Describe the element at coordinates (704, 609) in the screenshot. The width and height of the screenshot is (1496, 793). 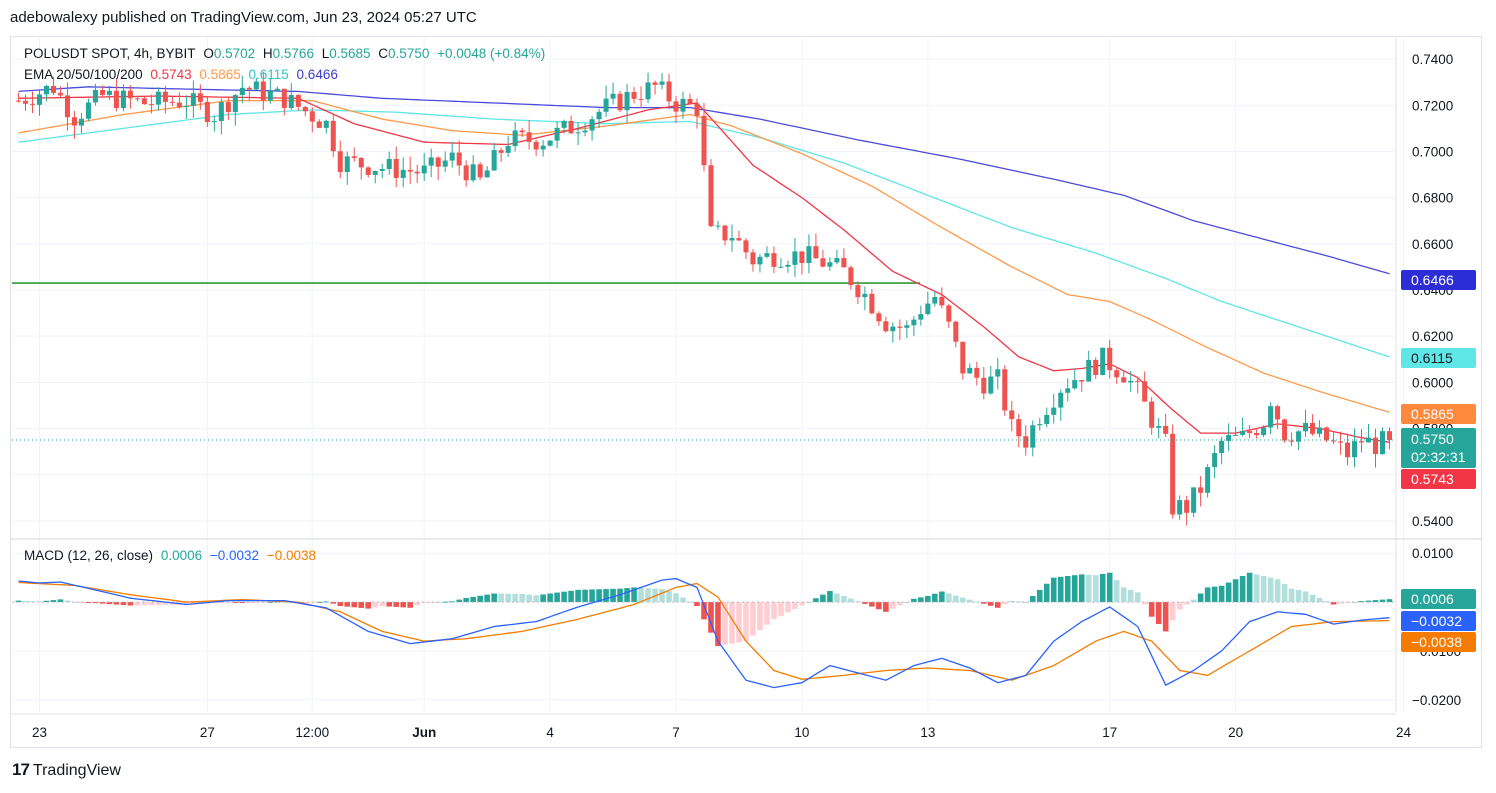
I see `macd-histogram` at that location.